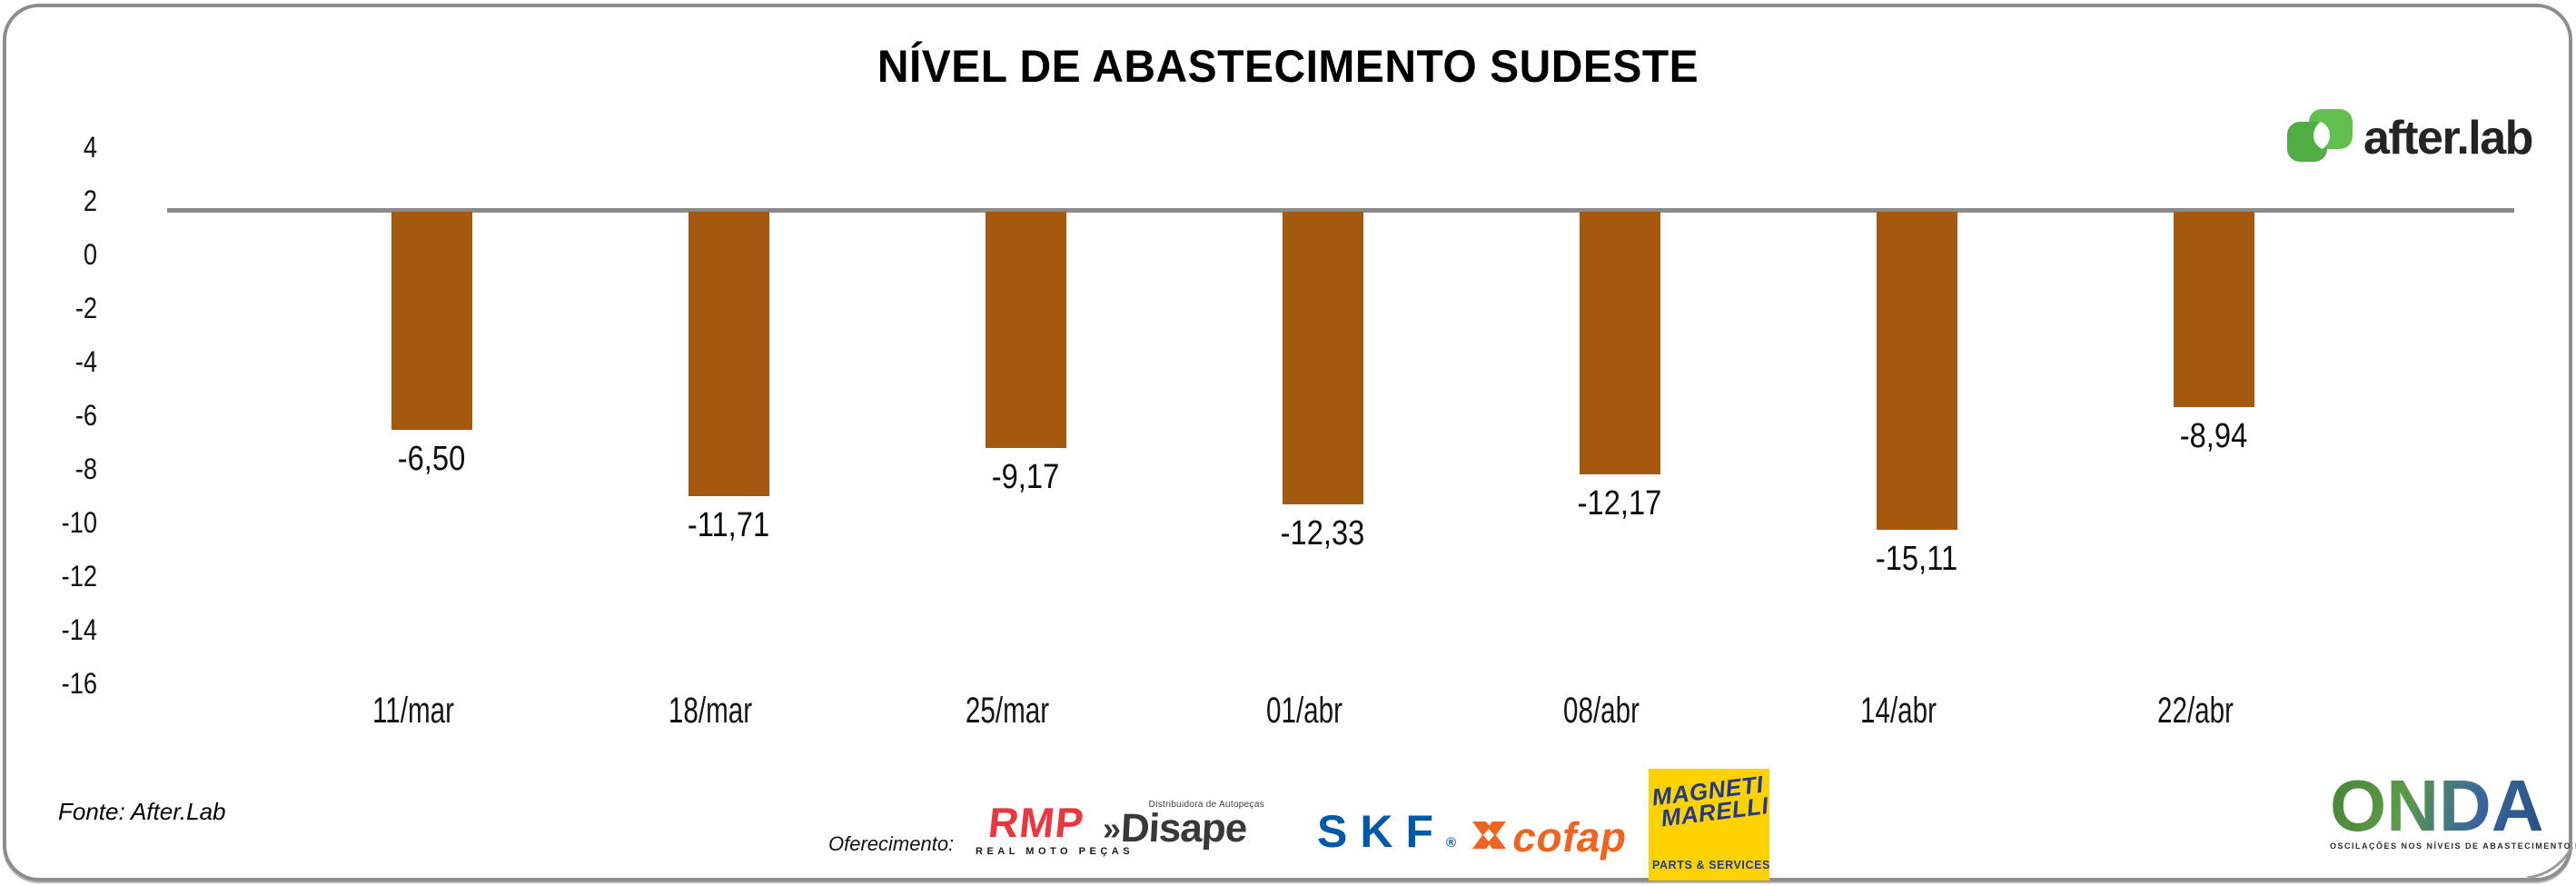 Image resolution: width=2576 pixels, height=886 pixels. What do you see at coordinates (1710, 801) in the screenshot?
I see `magneti-marelli-wordmark: MAGNETI MARELLI` at bounding box center [1710, 801].